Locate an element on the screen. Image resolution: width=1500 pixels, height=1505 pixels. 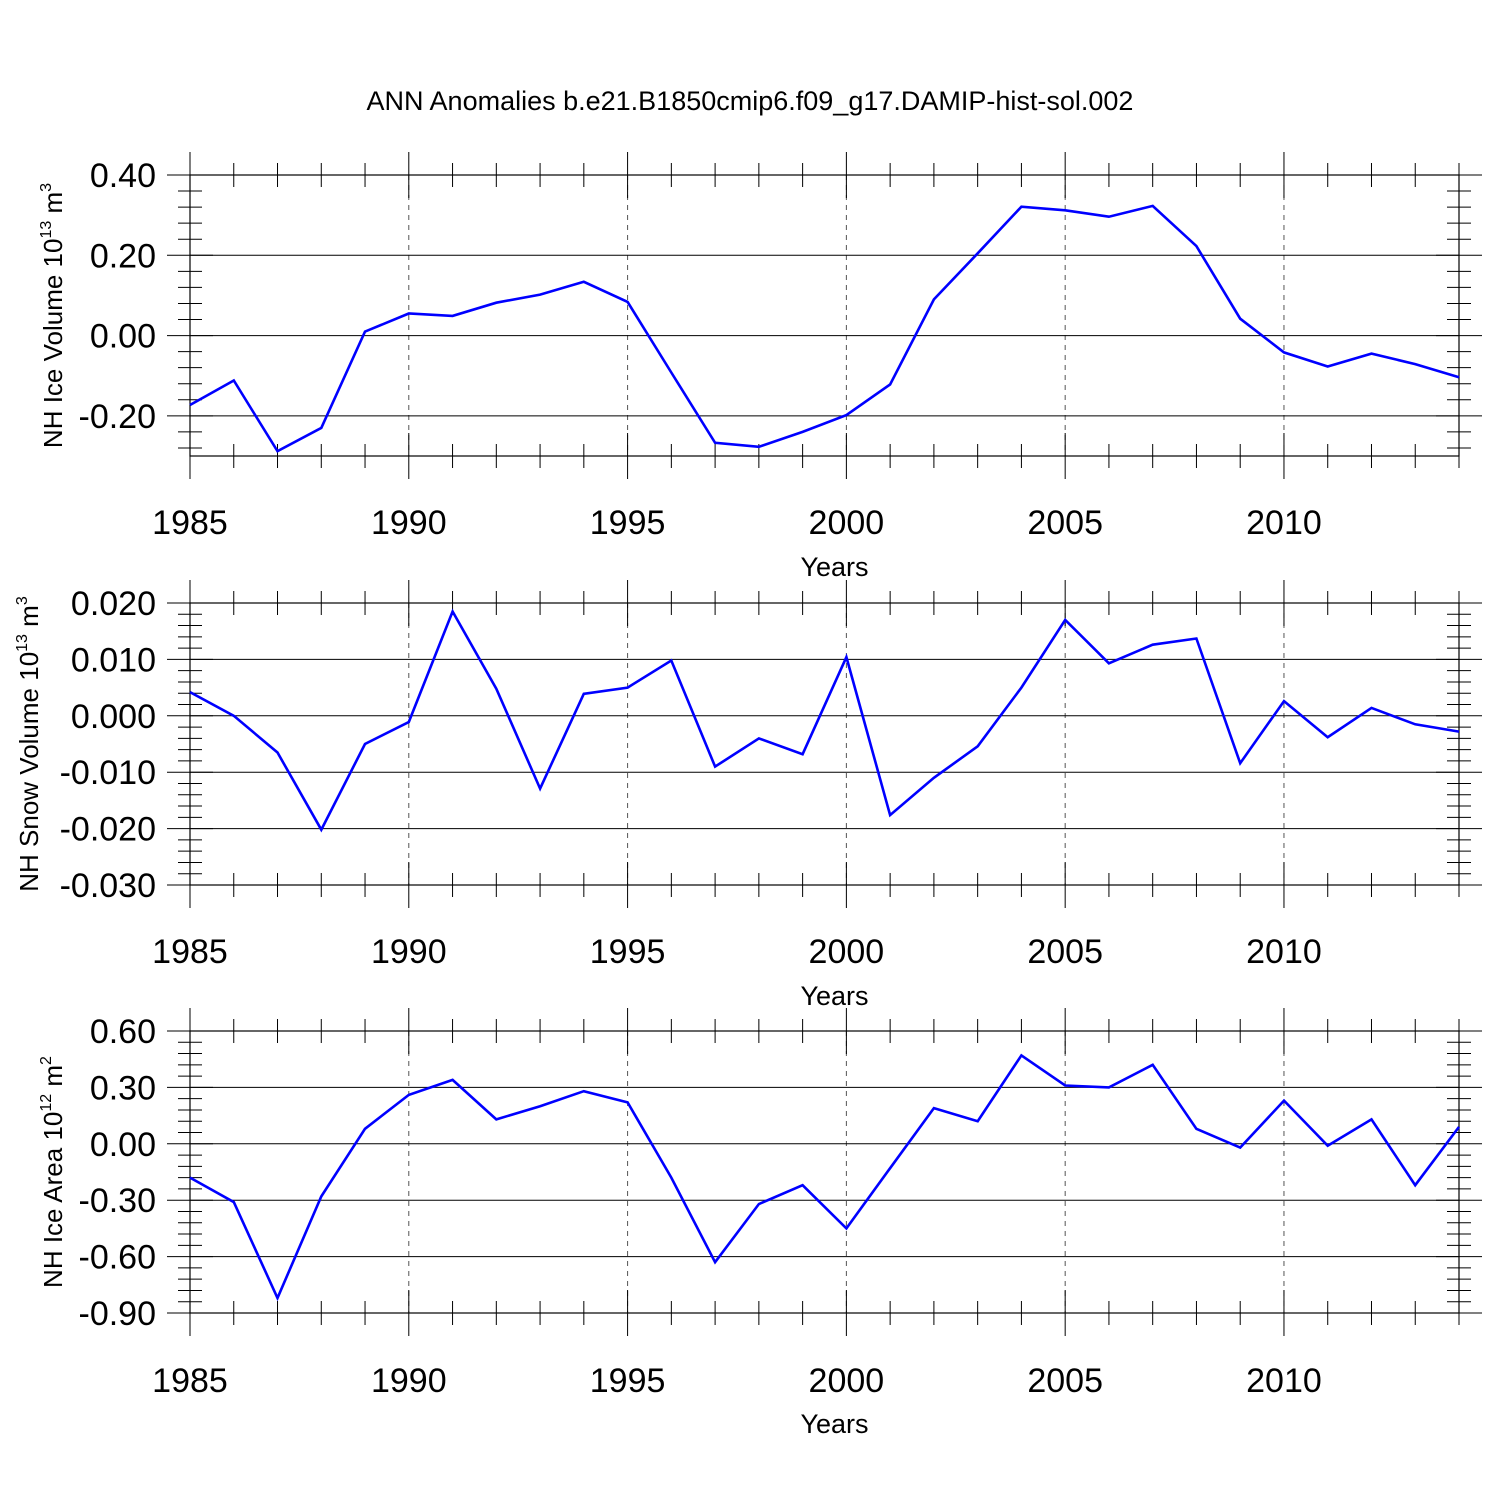
y-axis-title-part: NH Ice Area 10 is located at coordinates (53, 1200).